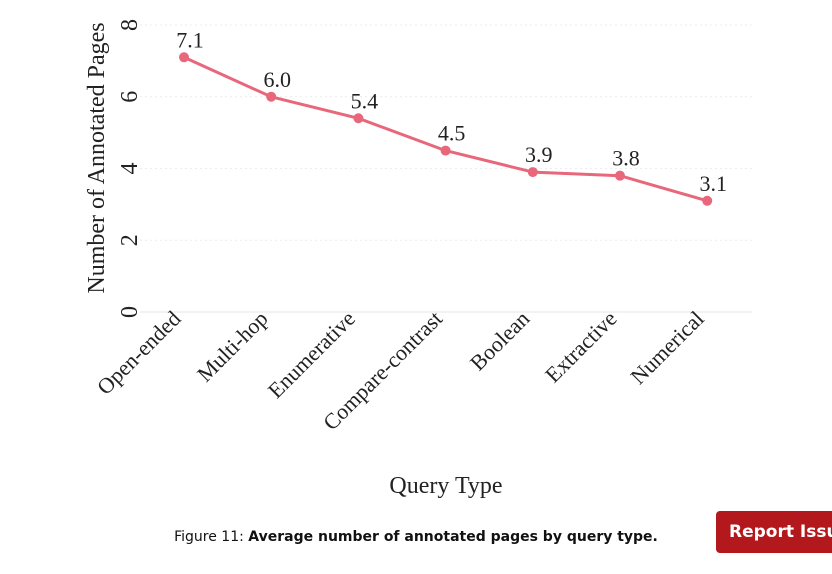 The image size is (832, 574). Describe the element at coordinates (445, 486) in the screenshot. I see `x-axis-title: Query Type` at that location.